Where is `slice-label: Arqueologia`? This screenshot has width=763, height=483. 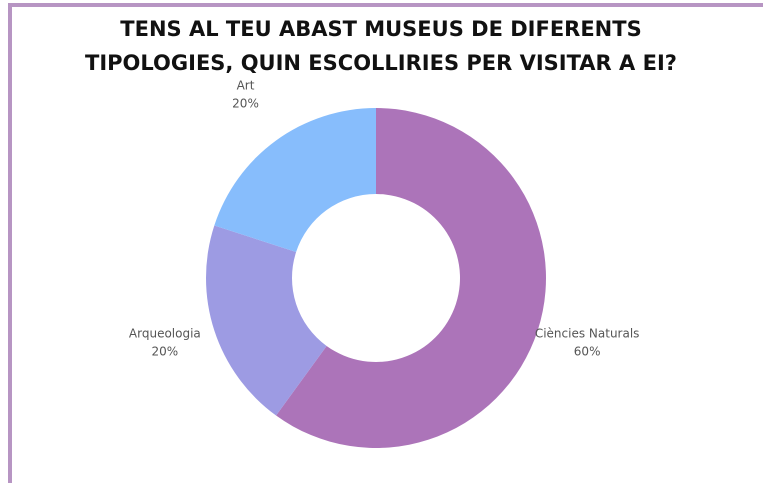
slice-label: Arqueologia is located at coordinates (165, 334).